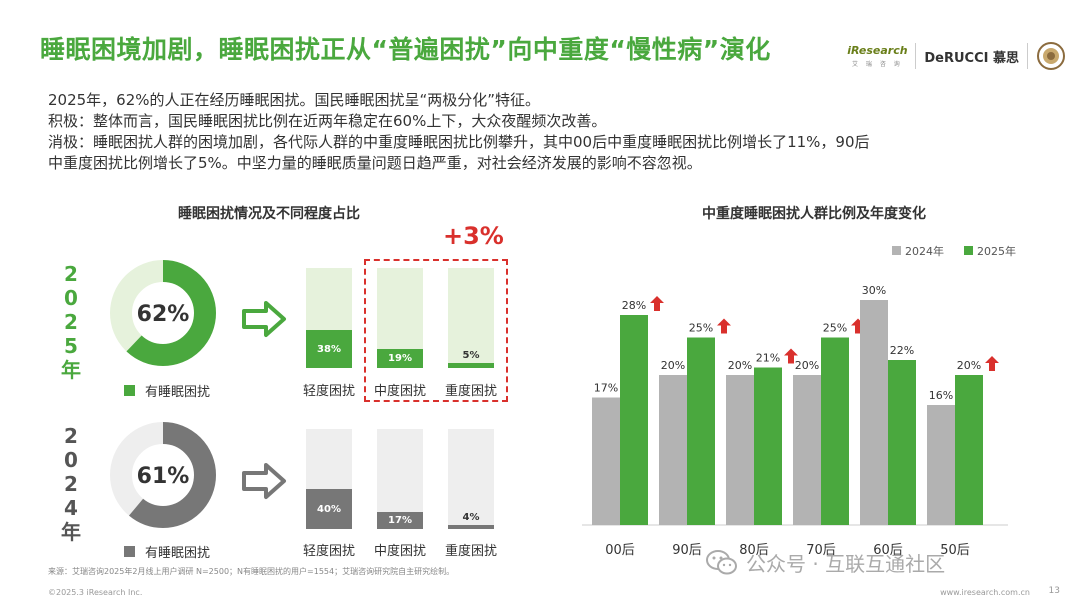 This screenshot has width=1080, height=608. Describe the element at coordinates (768, 358) in the screenshot. I see `bar-value-label: 21%` at that location.